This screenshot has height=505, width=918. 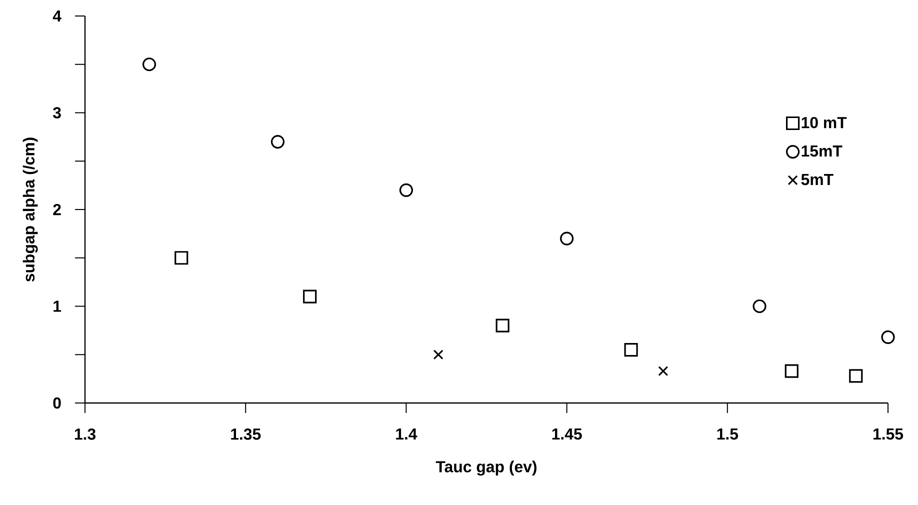 What do you see at coordinates (58, 306) in the screenshot?
I see `y-tick-label: 1` at bounding box center [58, 306].